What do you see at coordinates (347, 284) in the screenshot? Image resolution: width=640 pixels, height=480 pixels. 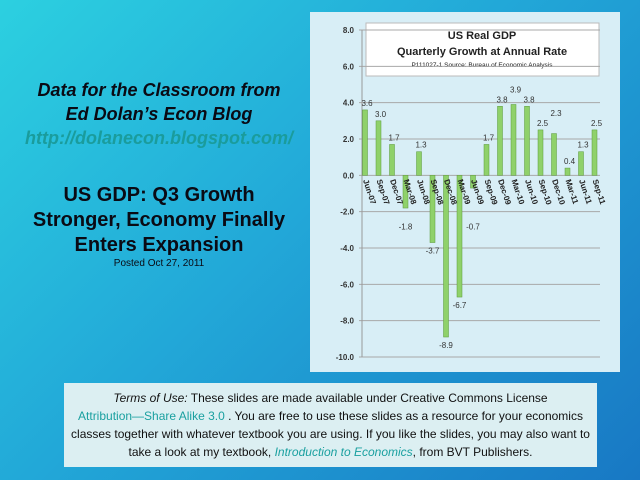 I see `y-tick-label: -6.0` at bounding box center [347, 284].